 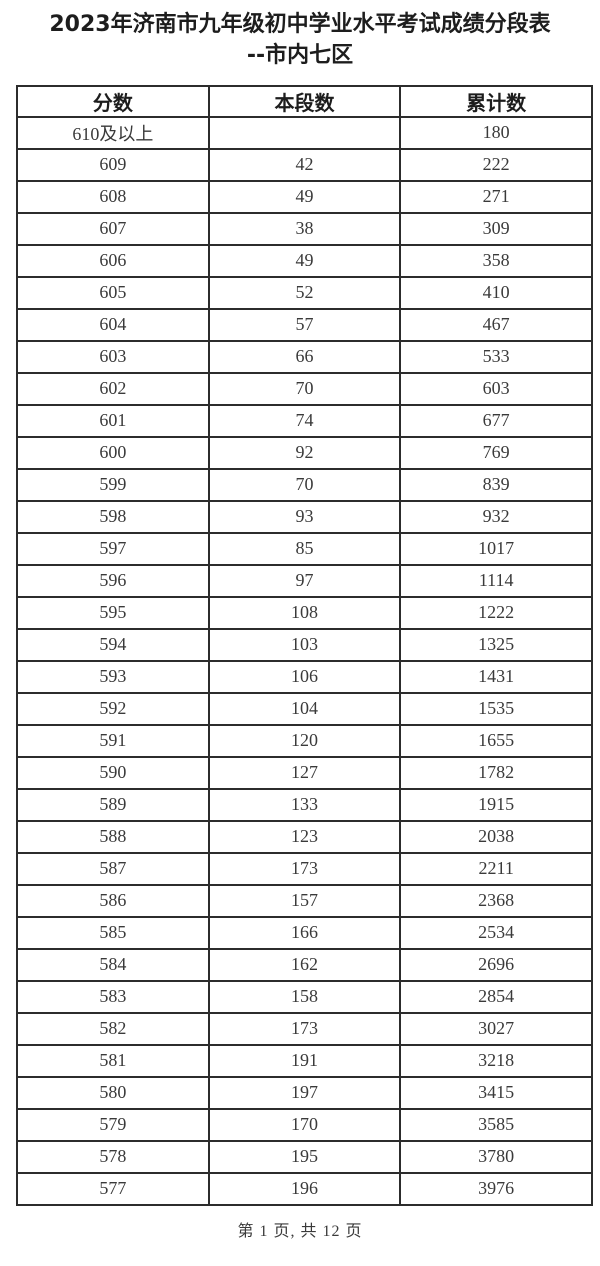 I want to click on table-cell, so click(x=304, y=132).